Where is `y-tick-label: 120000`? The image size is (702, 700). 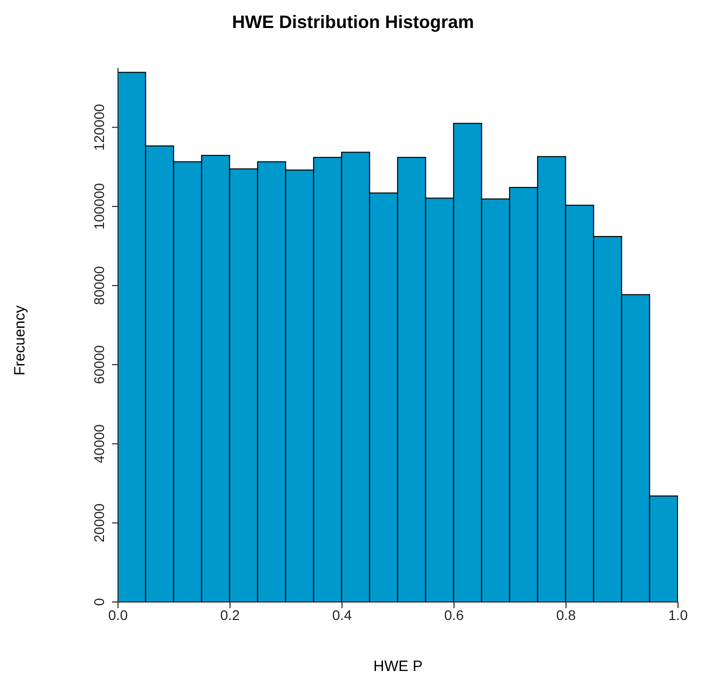 y-tick-label: 120000 is located at coordinates (99, 127).